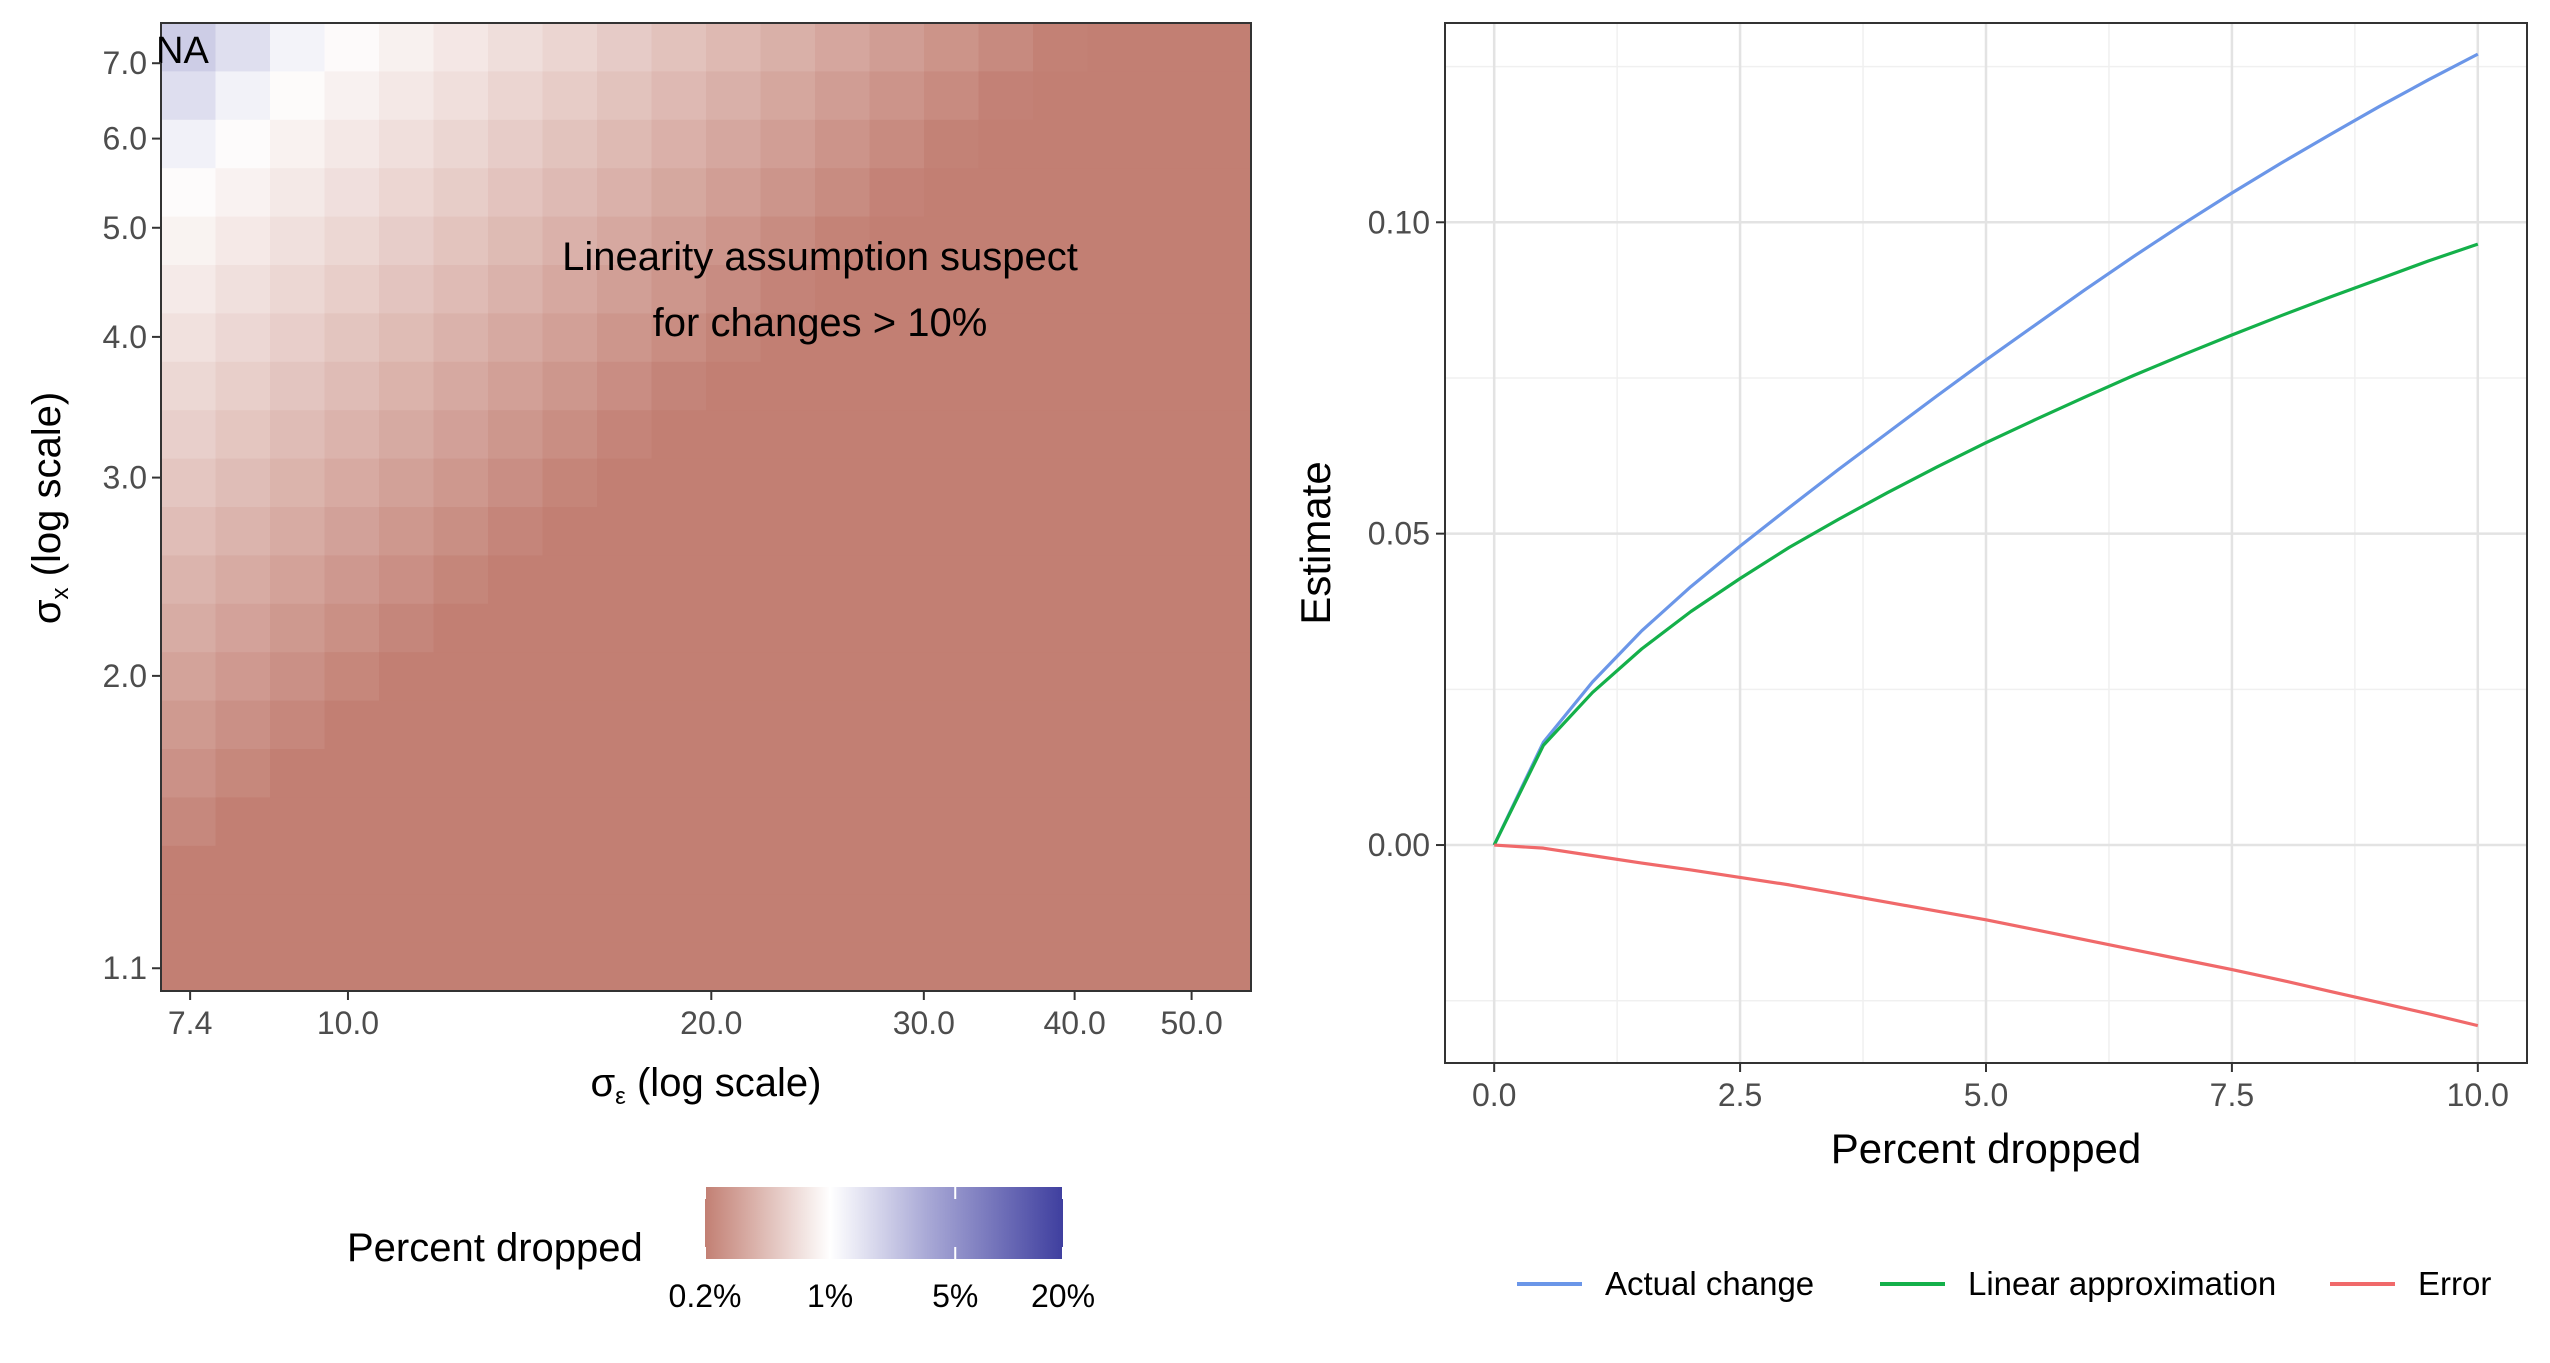 The height and width of the screenshot is (1363, 2550). I want to click on line-y-tick-label: 0.10, so click(1399, 222).